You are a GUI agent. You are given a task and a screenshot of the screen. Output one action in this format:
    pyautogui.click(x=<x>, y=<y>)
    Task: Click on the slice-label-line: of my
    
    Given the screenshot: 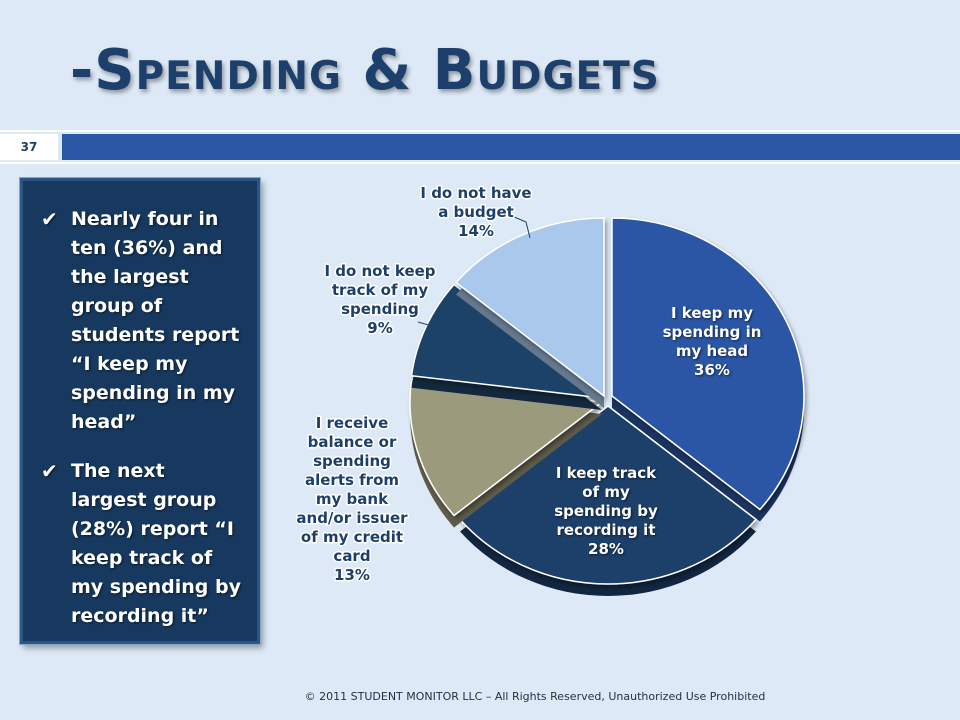 What is the action you would take?
    pyautogui.click(x=606, y=492)
    